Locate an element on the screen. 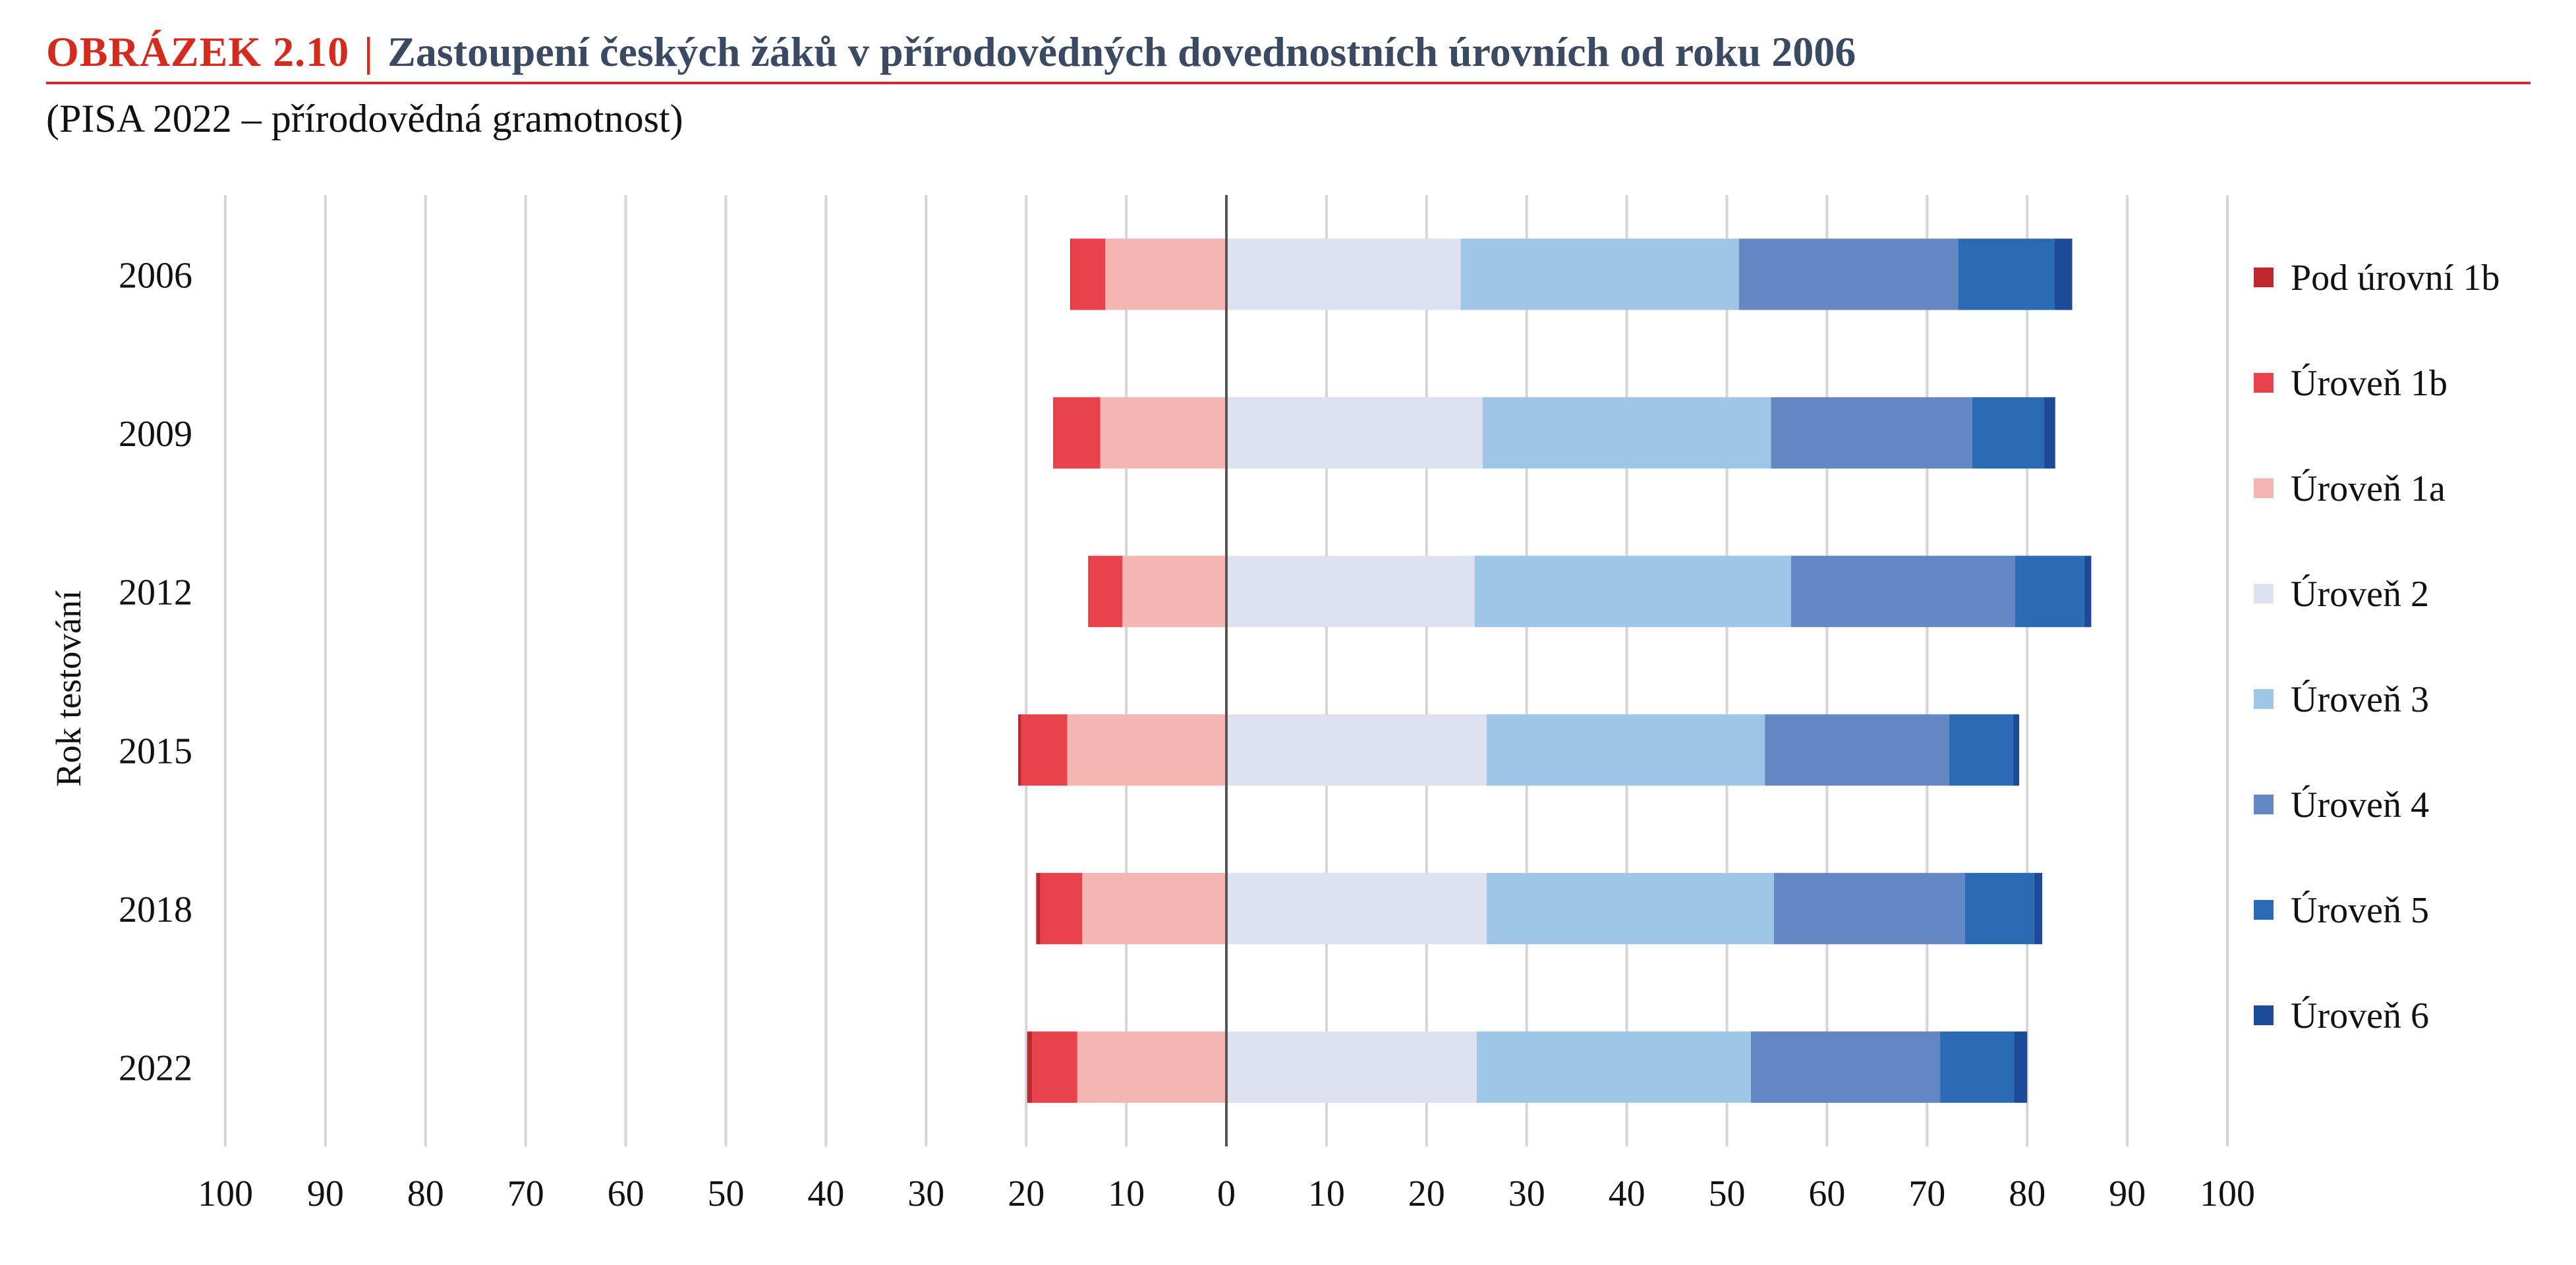  y-tick-label: 2009 is located at coordinates (156, 434).